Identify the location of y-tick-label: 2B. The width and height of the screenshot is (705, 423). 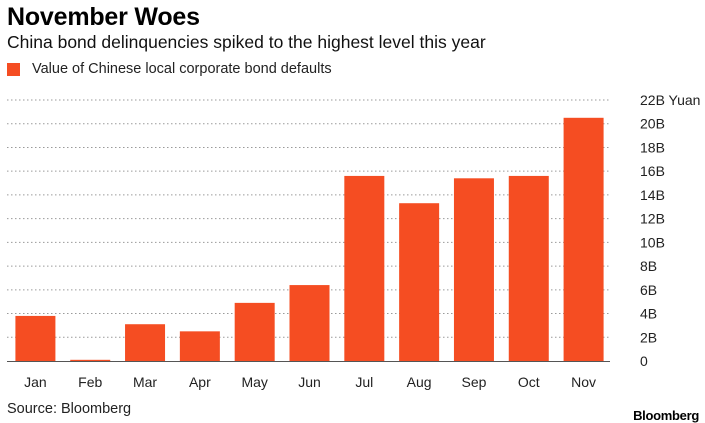
(648, 337).